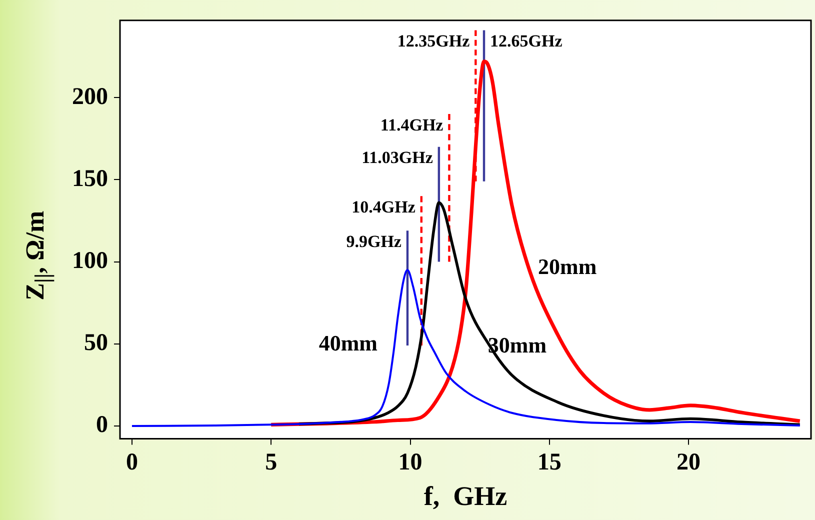 This screenshot has height=520, width=815. Describe the element at coordinates (90, 97) in the screenshot. I see `y-tick-label: 200` at that location.